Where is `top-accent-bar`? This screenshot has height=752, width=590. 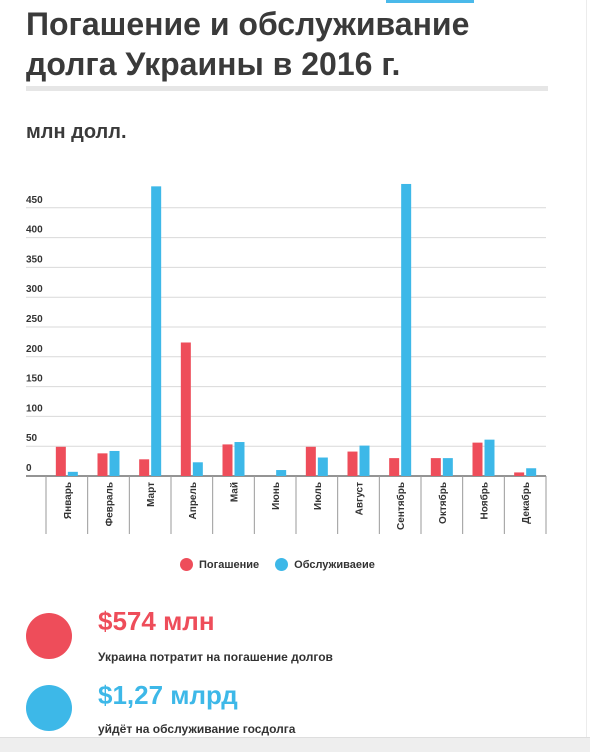 top-accent-bar is located at coordinates (430, 1).